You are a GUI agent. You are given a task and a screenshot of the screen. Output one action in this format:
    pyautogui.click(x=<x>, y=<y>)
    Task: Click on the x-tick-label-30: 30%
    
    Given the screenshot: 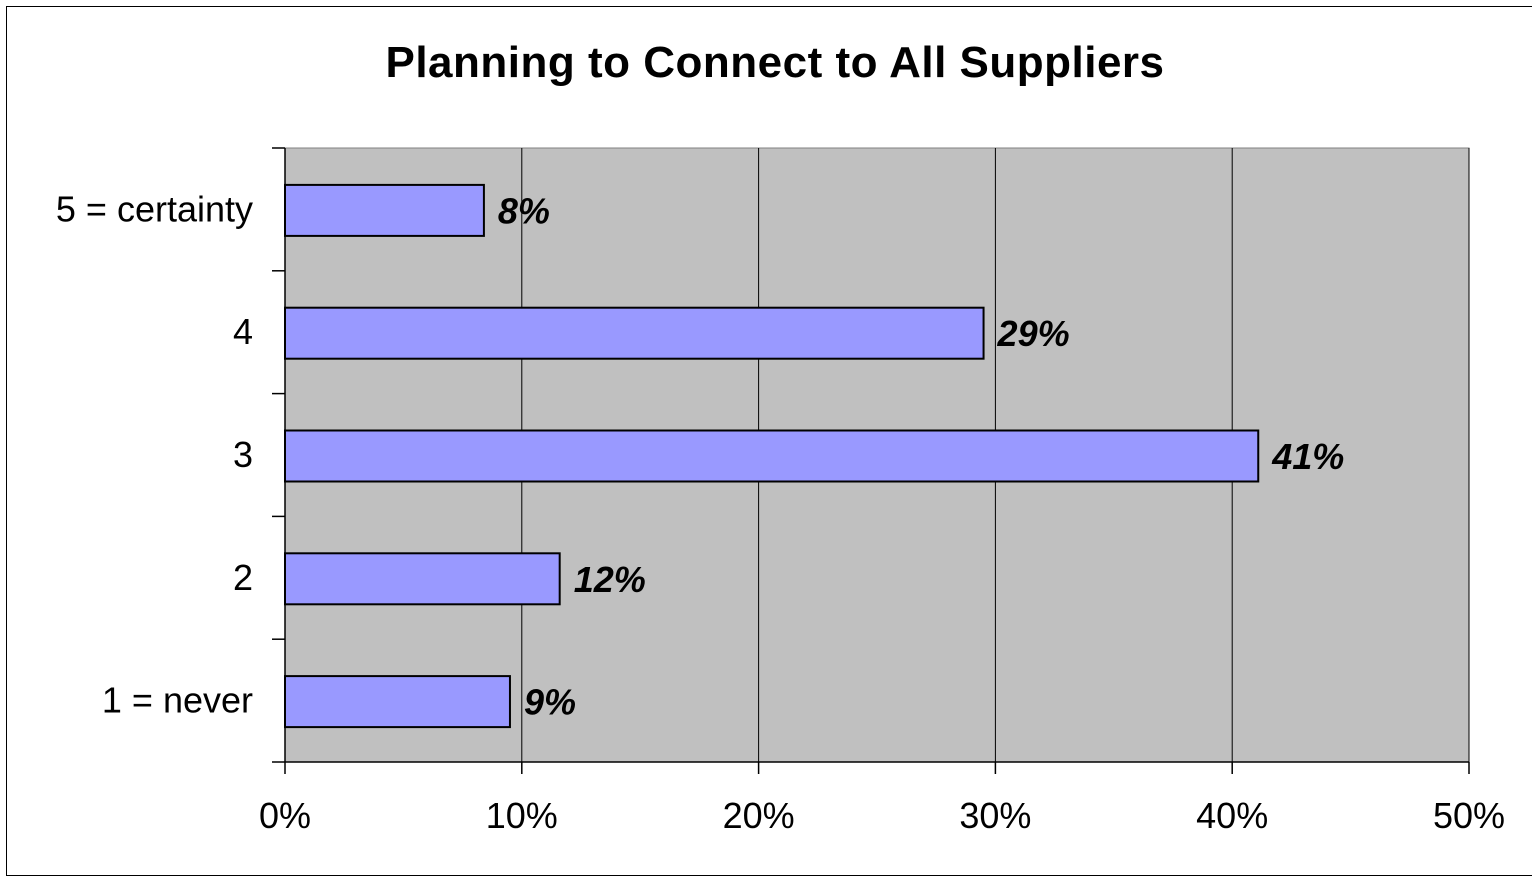 What is the action you would take?
    pyautogui.click(x=995, y=815)
    